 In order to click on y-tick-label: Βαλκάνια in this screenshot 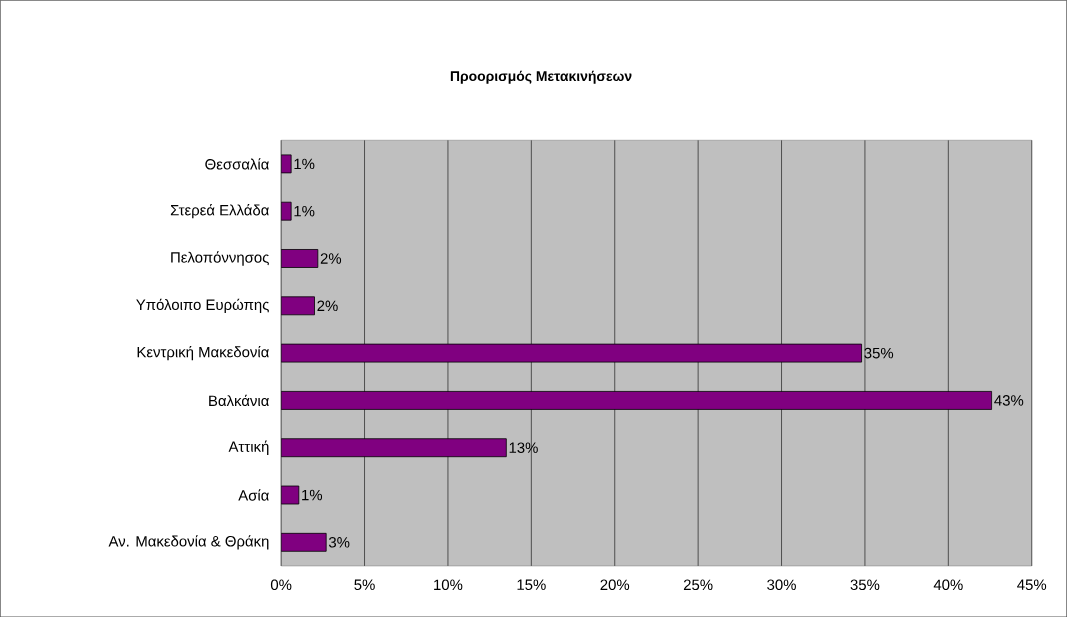, I will do `click(239, 400)`.